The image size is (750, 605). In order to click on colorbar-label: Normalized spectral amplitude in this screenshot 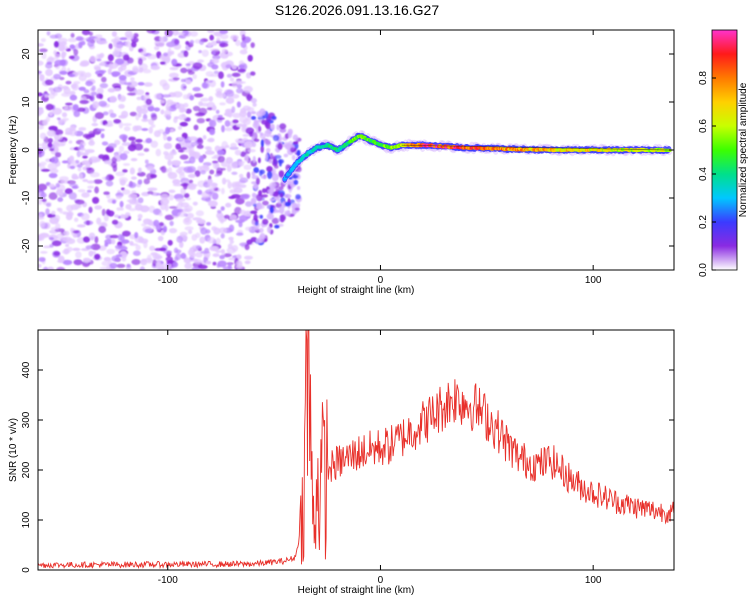, I will do `click(743, 149)`.